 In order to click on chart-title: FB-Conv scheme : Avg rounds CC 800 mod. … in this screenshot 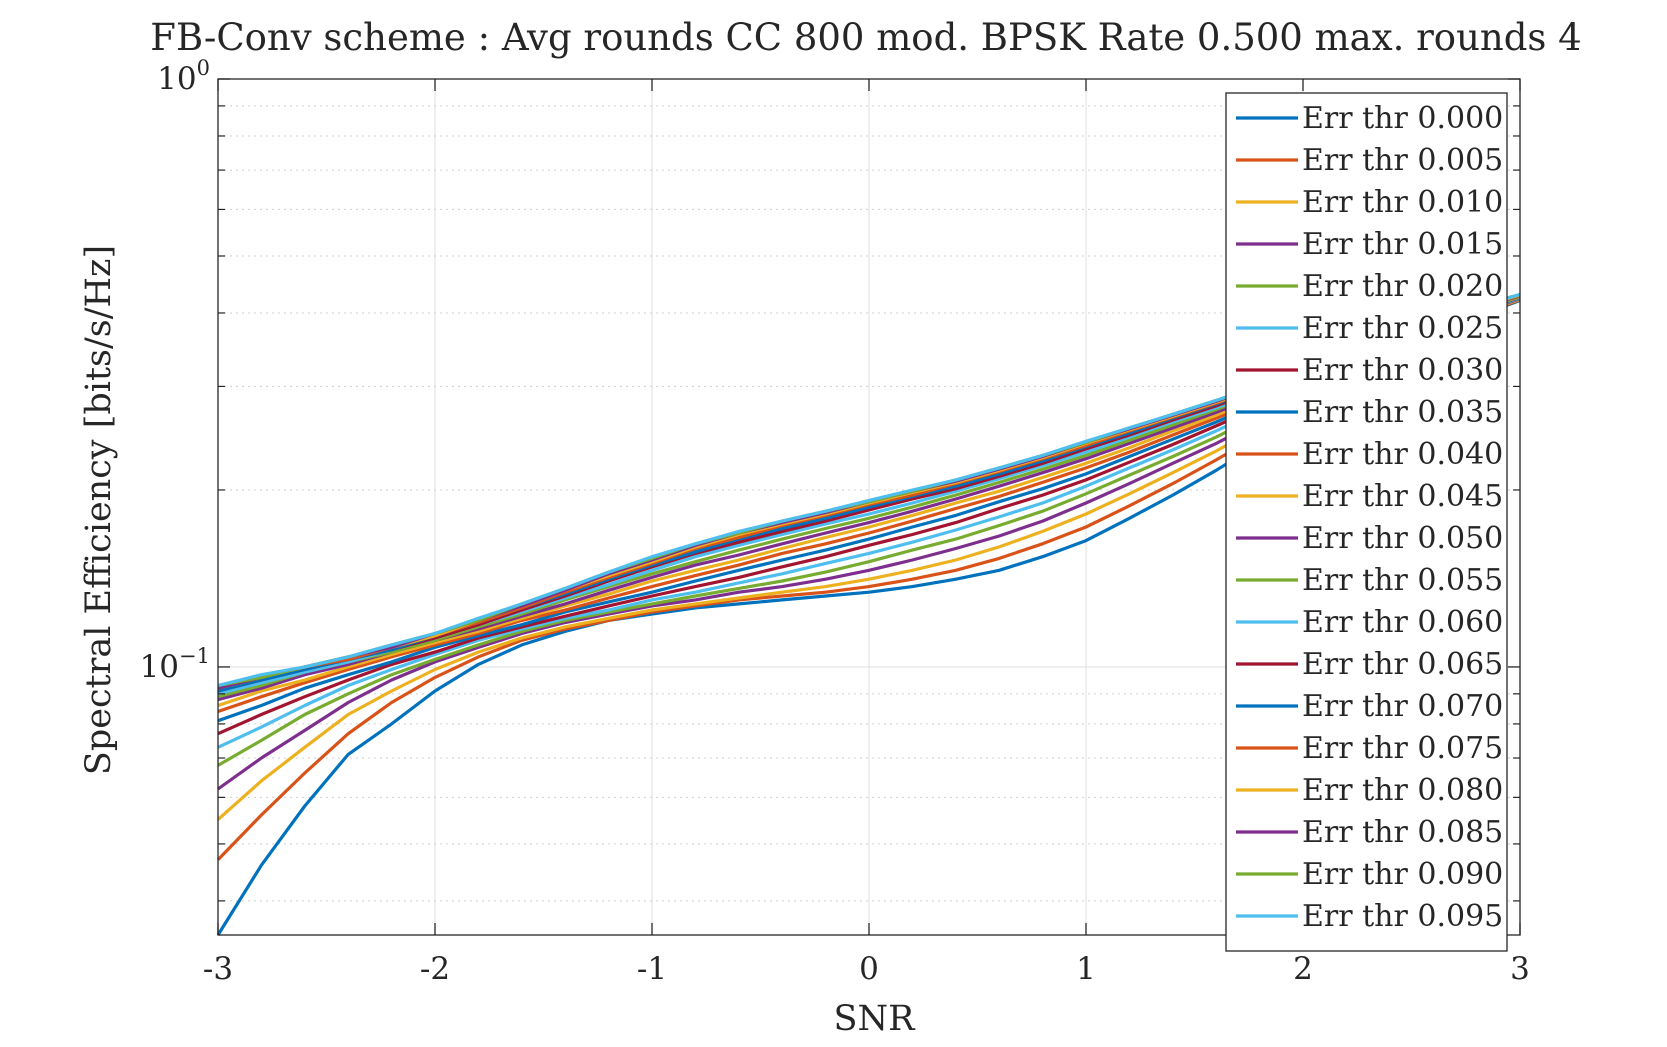, I will do `click(865, 37)`.